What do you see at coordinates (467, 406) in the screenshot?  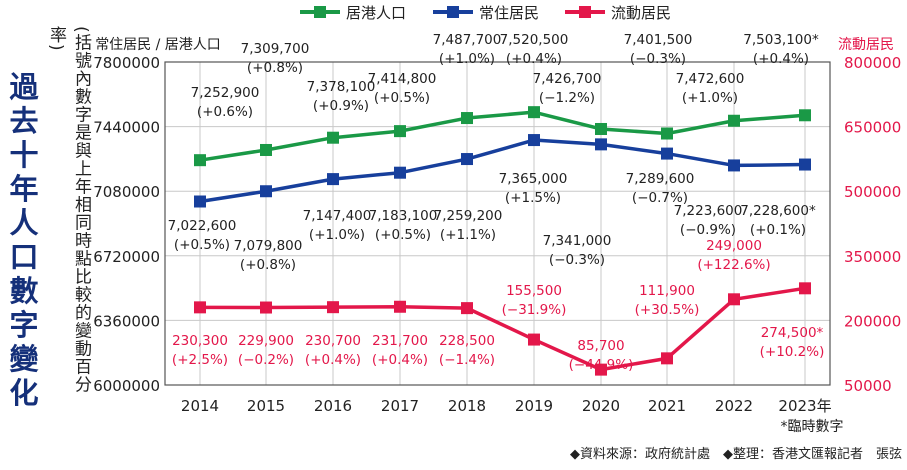 I see `x-tick-label: 2018` at bounding box center [467, 406].